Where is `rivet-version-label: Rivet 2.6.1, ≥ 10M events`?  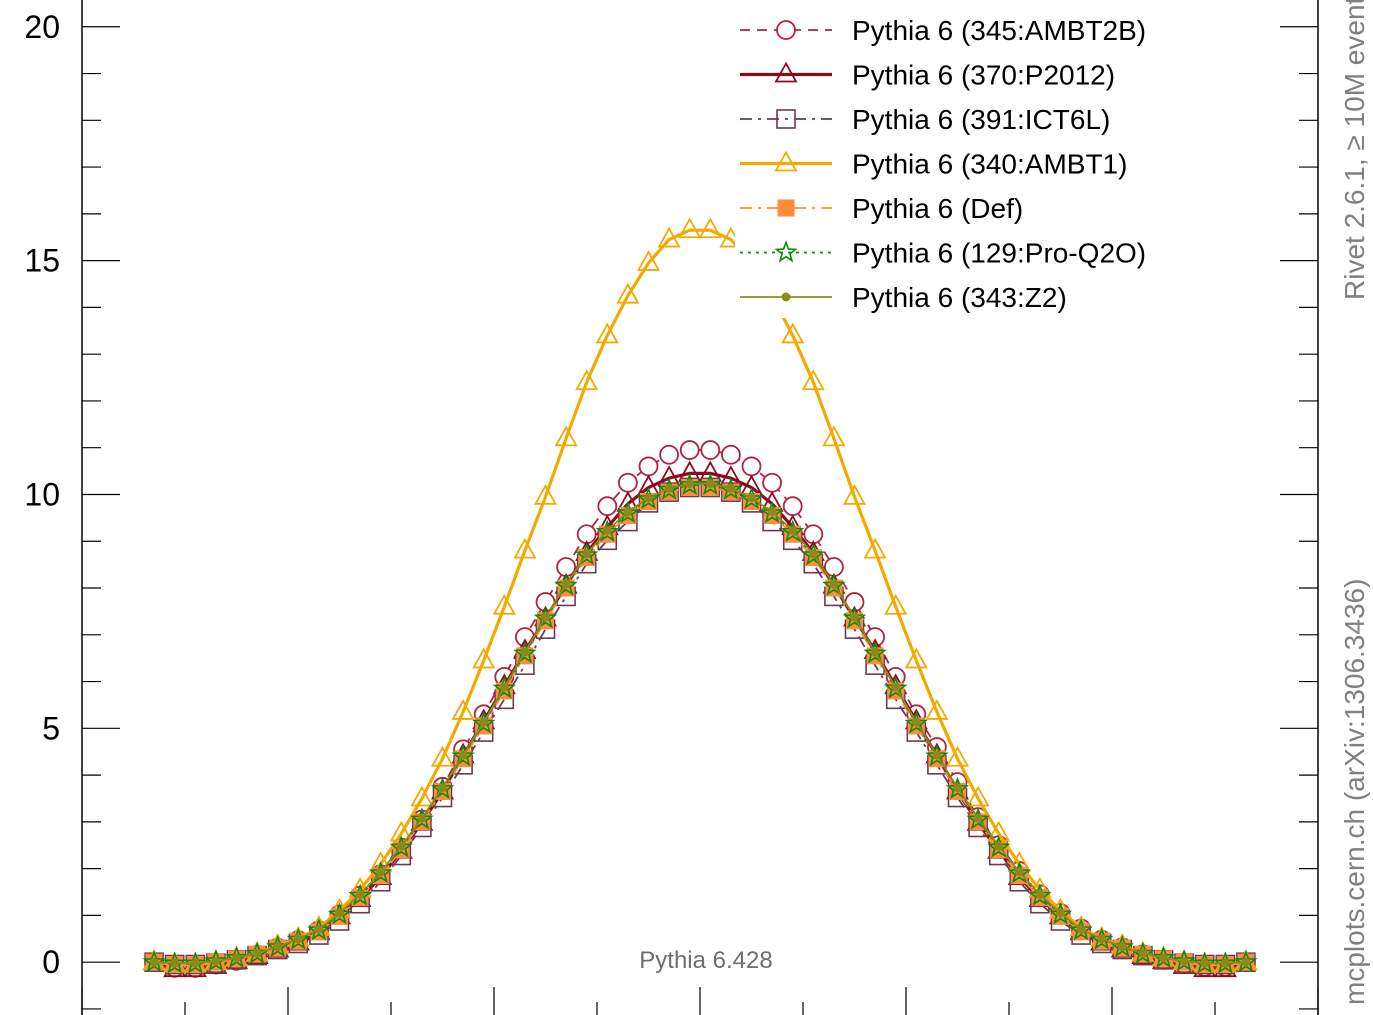
rivet-version-label: Rivet 2.6.1, ≥ 10M events is located at coordinates (1354, 150).